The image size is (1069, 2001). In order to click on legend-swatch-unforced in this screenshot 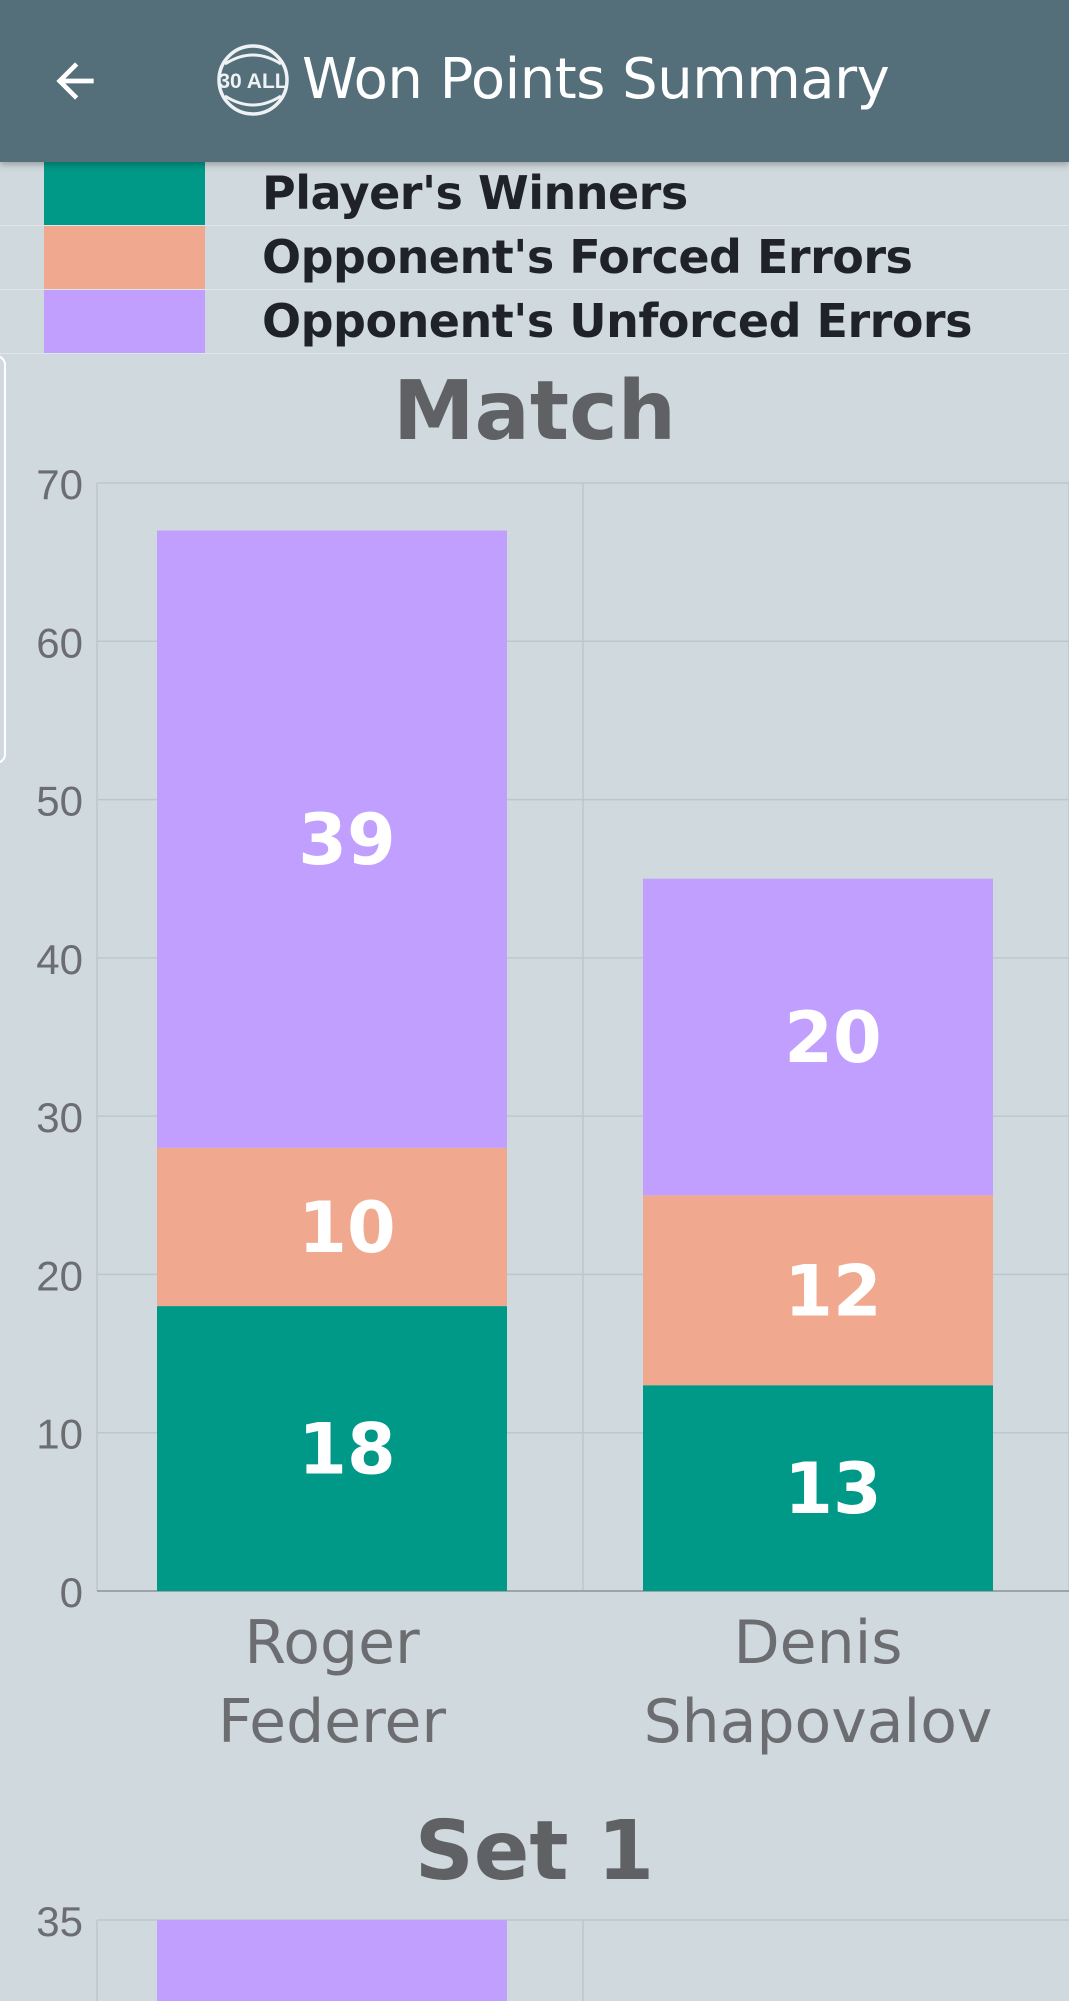, I will do `click(124, 321)`.